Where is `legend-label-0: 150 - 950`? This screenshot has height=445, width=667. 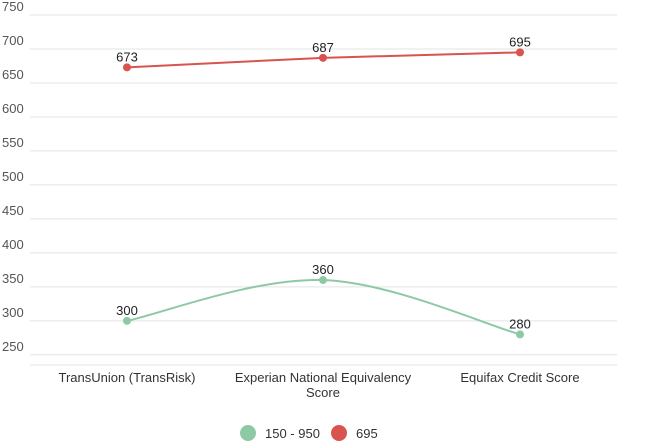 legend-label-0: 150 - 950 is located at coordinates (292, 433).